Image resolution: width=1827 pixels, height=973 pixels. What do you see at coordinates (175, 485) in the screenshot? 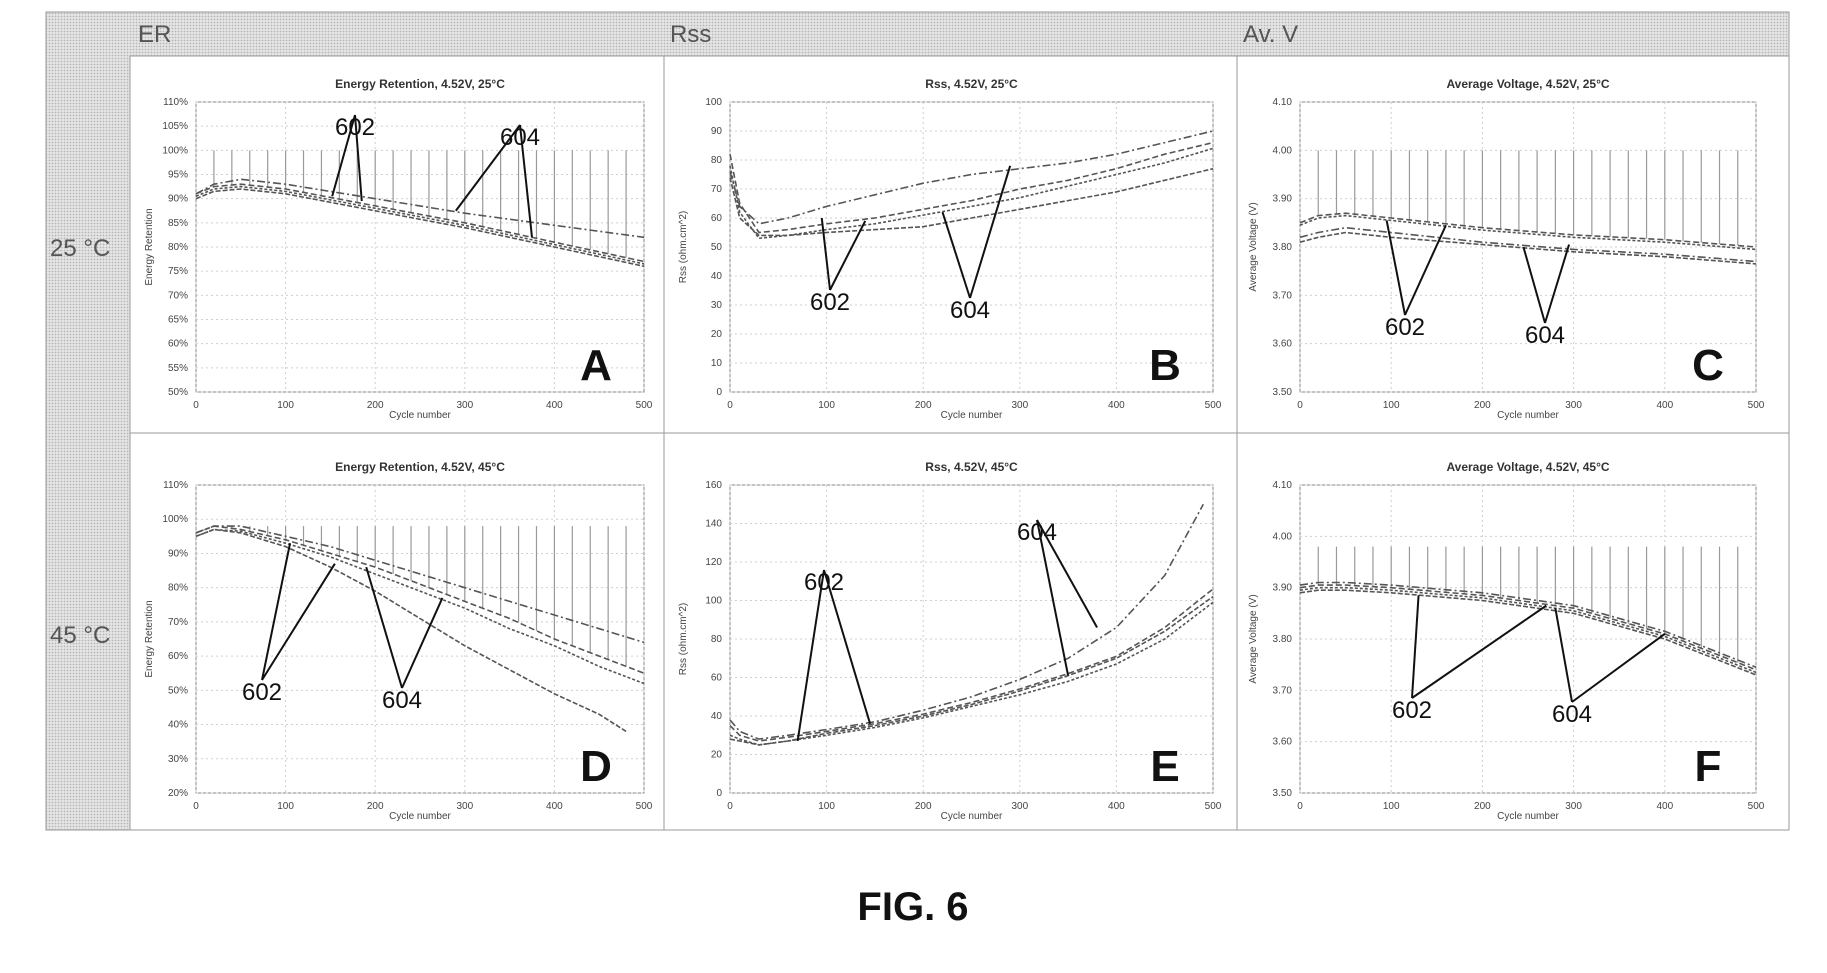
I see `y-tick-label: 110%` at bounding box center [175, 485].